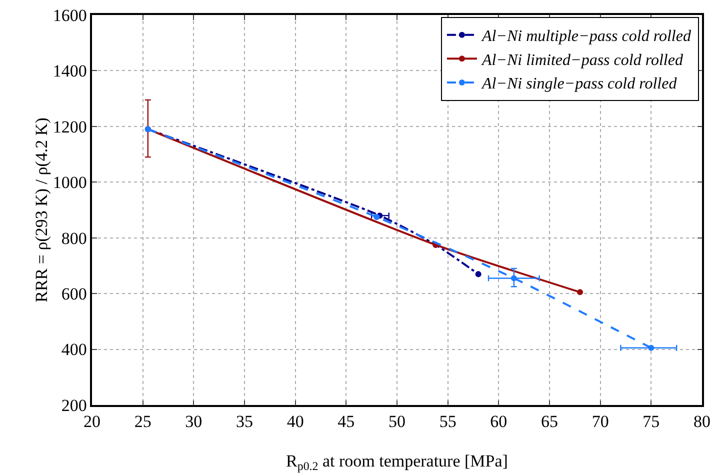  I want to click on y-tick-label: 1200, so click(69, 126).